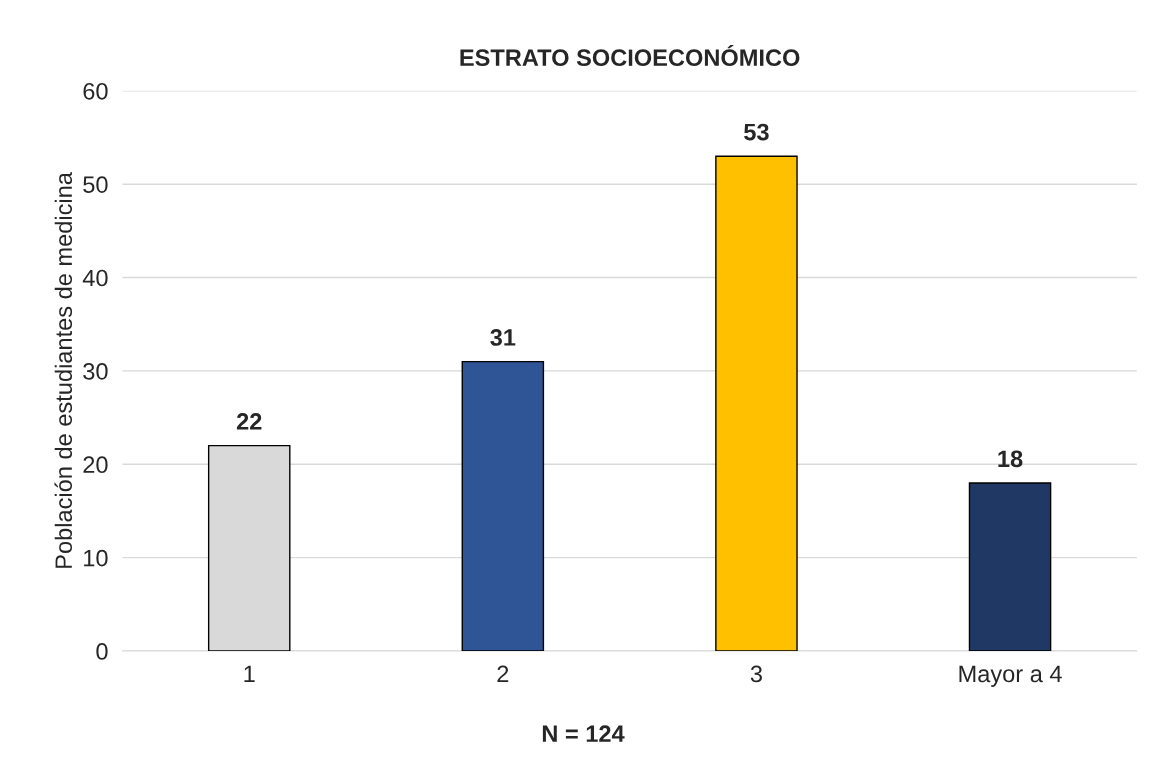 This screenshot has height=757, width=1166. I want to click on y-tick-label: 40, so click(95, 278).